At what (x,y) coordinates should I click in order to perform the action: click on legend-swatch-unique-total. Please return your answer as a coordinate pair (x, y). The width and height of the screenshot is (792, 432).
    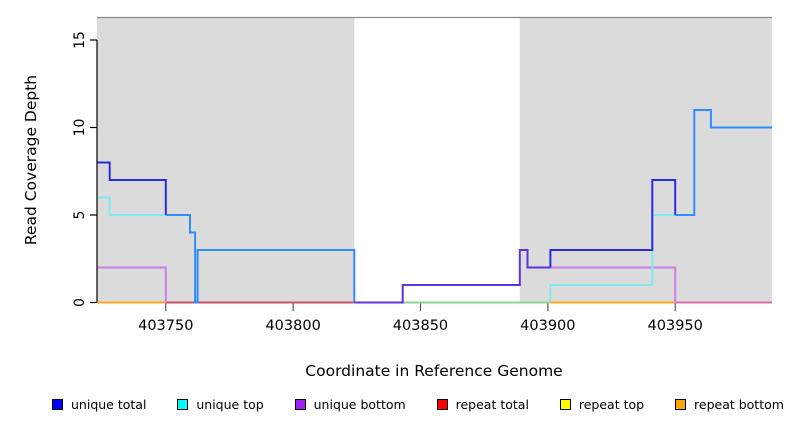
    Looking at the image, I should click on (57, 404).